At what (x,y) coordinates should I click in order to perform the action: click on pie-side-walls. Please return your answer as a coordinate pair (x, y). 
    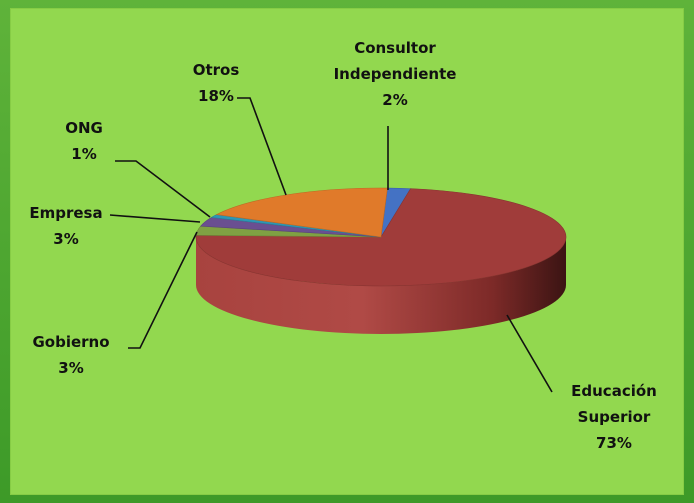
    Looking at the image, I should click on (381, 285).